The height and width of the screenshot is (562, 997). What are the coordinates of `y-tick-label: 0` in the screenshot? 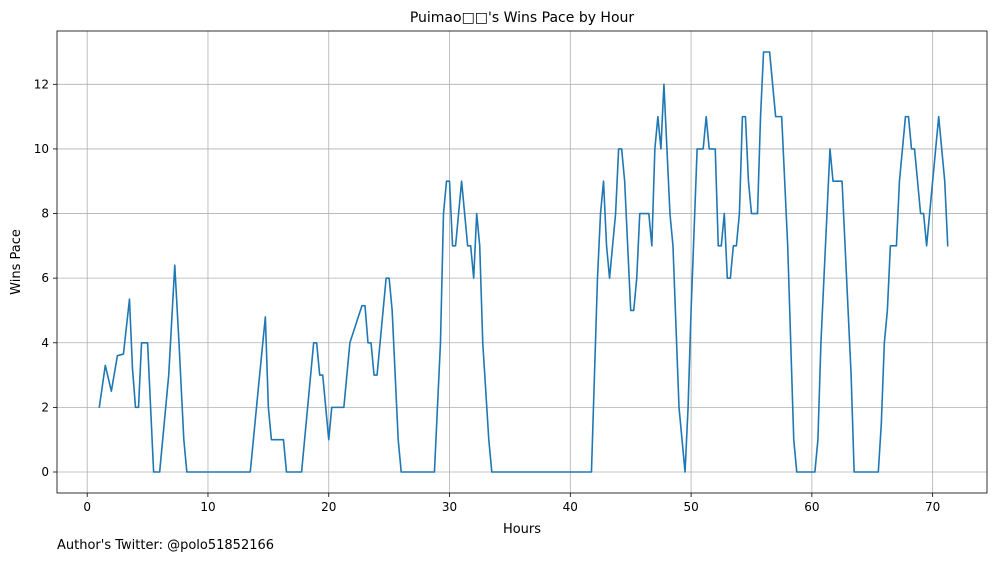 It's located at (45, 472).